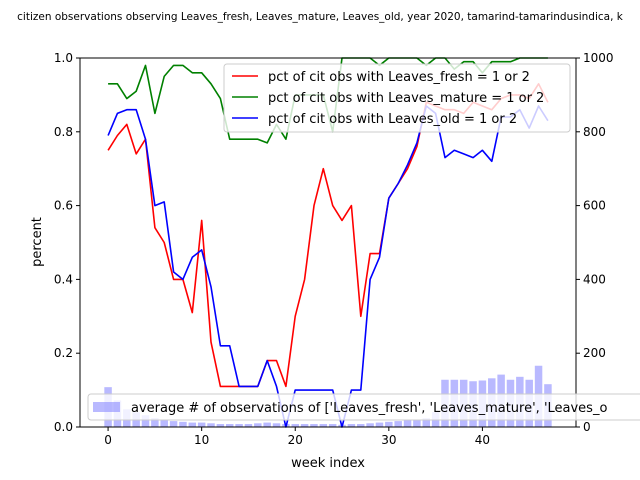 This screenshot has height=480, width=640. What do you see at coordinates (63, 427) in the screenshot?
I see `y-tick-label: 0.0` at bounding box center [63, 427].